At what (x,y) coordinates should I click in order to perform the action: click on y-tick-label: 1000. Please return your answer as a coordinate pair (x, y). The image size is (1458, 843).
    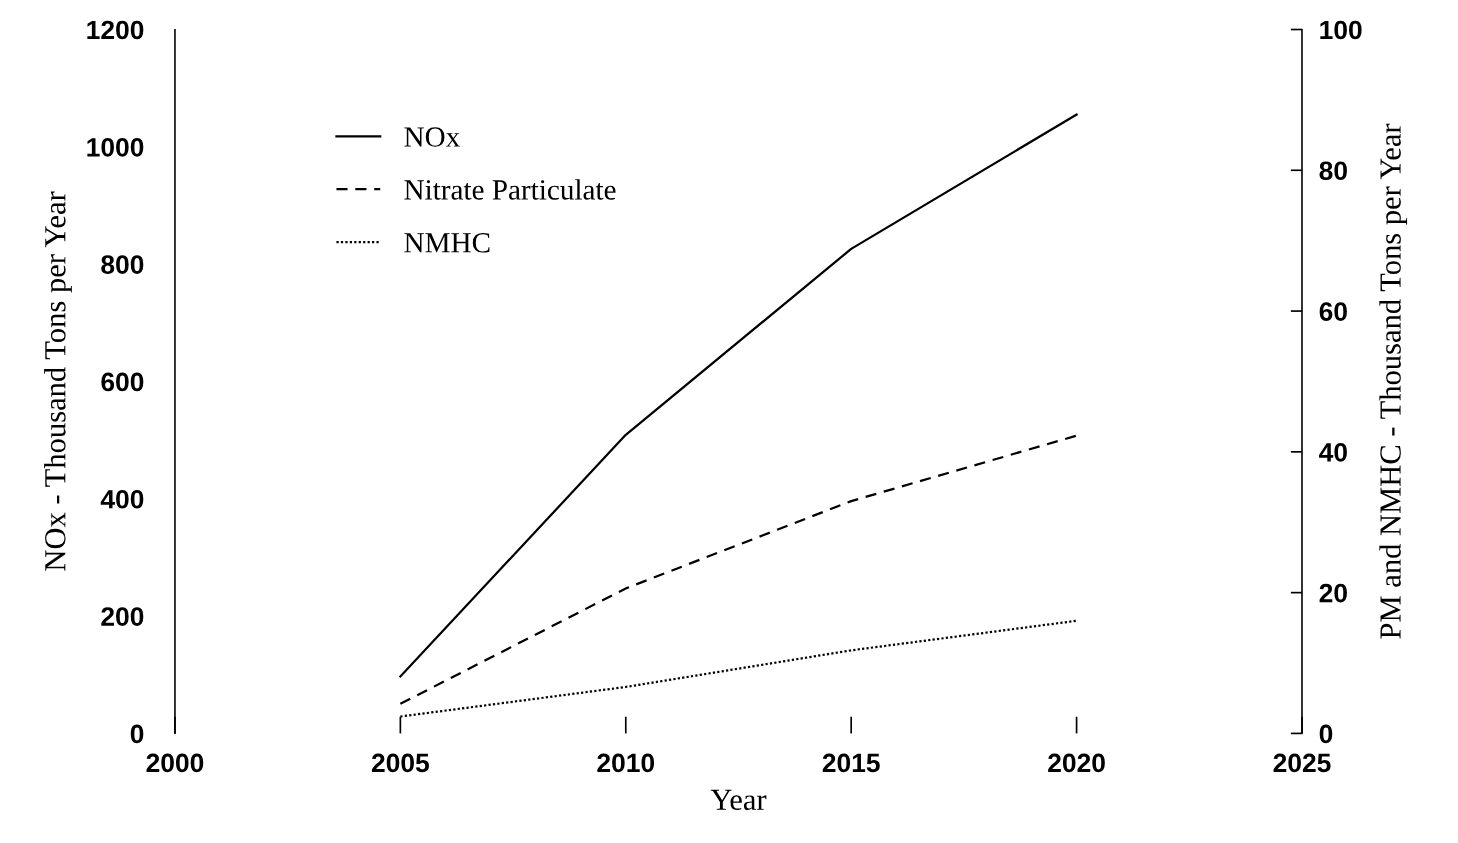
    Looking at the image, I should click on (115, 147).